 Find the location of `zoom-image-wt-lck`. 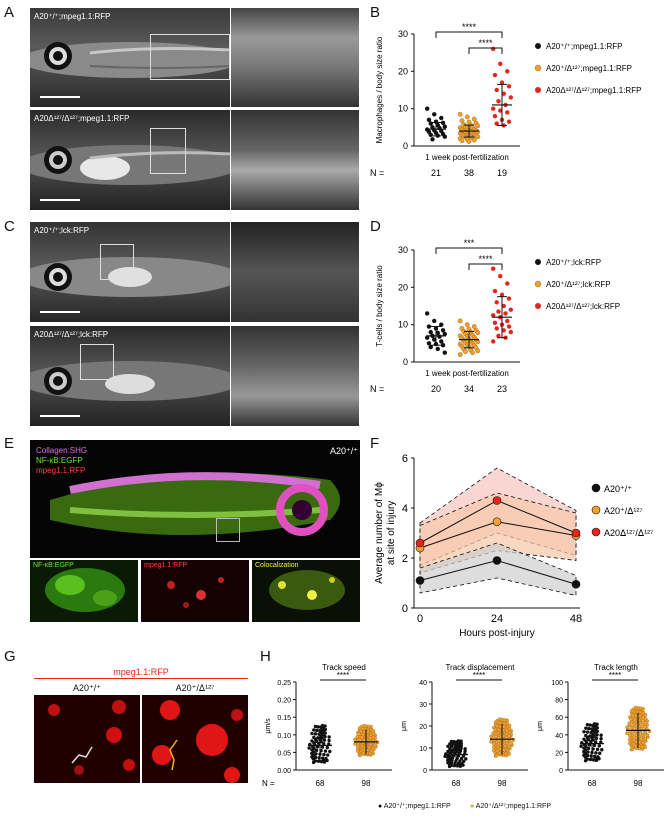

zoom-image-wt-lck is located at coordinates (295, 272).